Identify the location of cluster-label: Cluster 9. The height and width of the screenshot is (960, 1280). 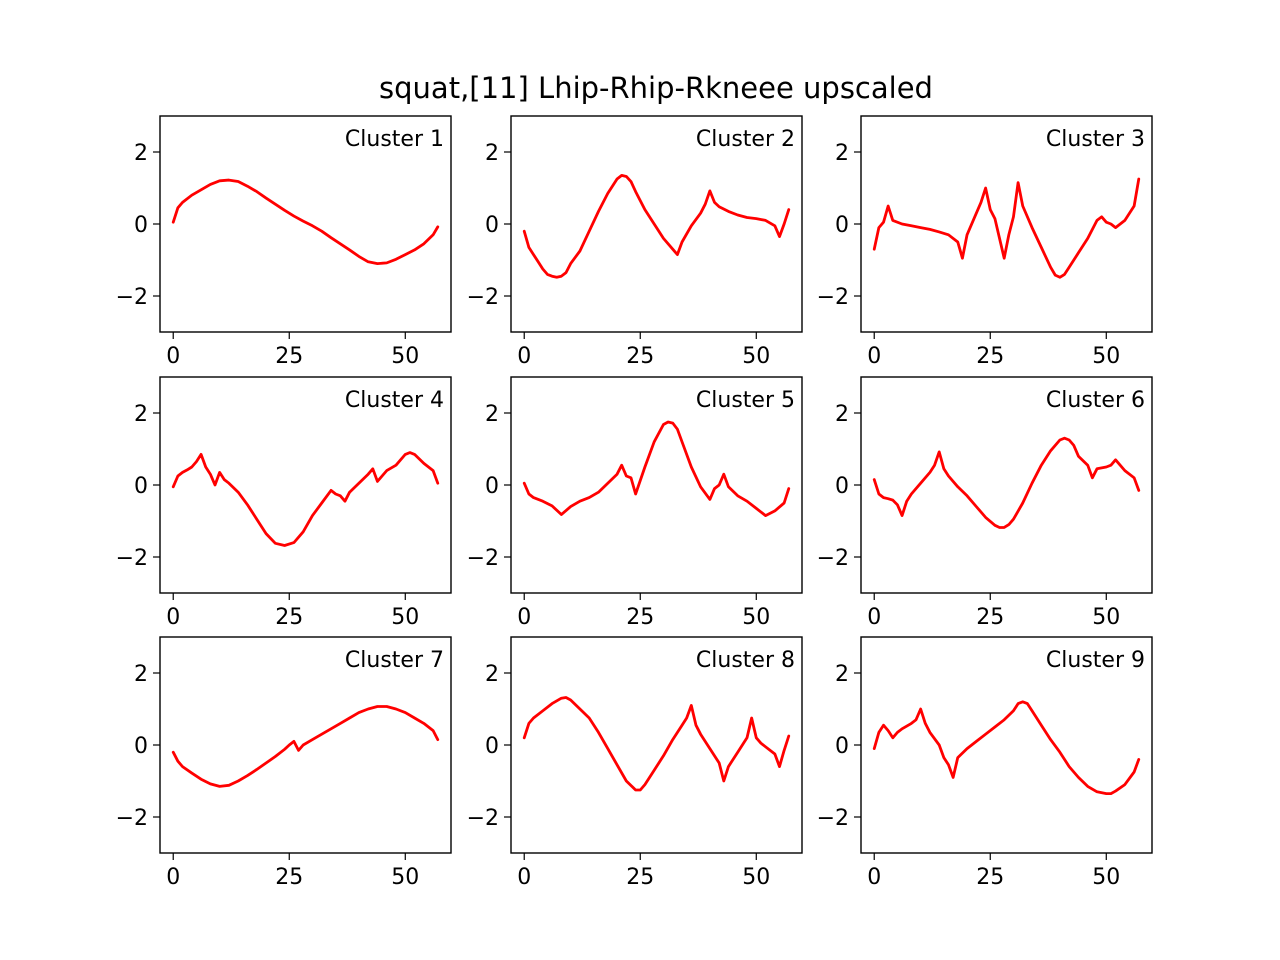
(1095, 660).